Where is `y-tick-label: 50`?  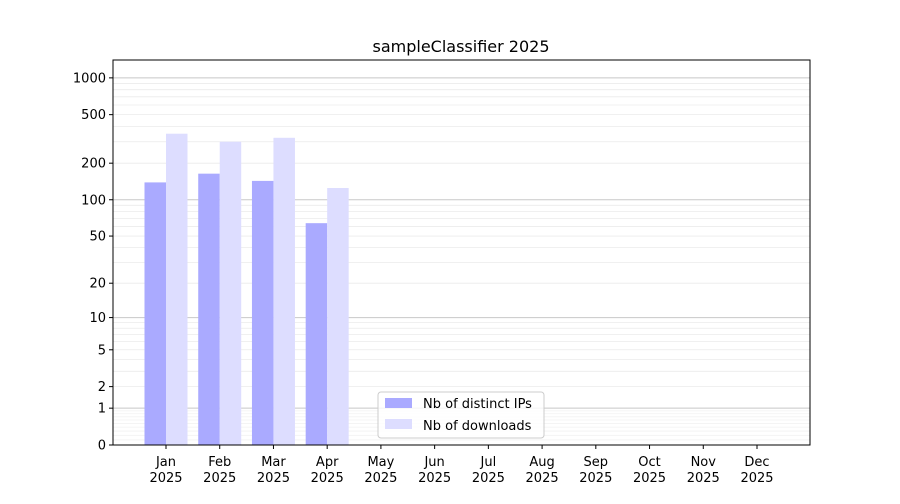
y-tick-label: 50 is located at coordinates (97, 237).